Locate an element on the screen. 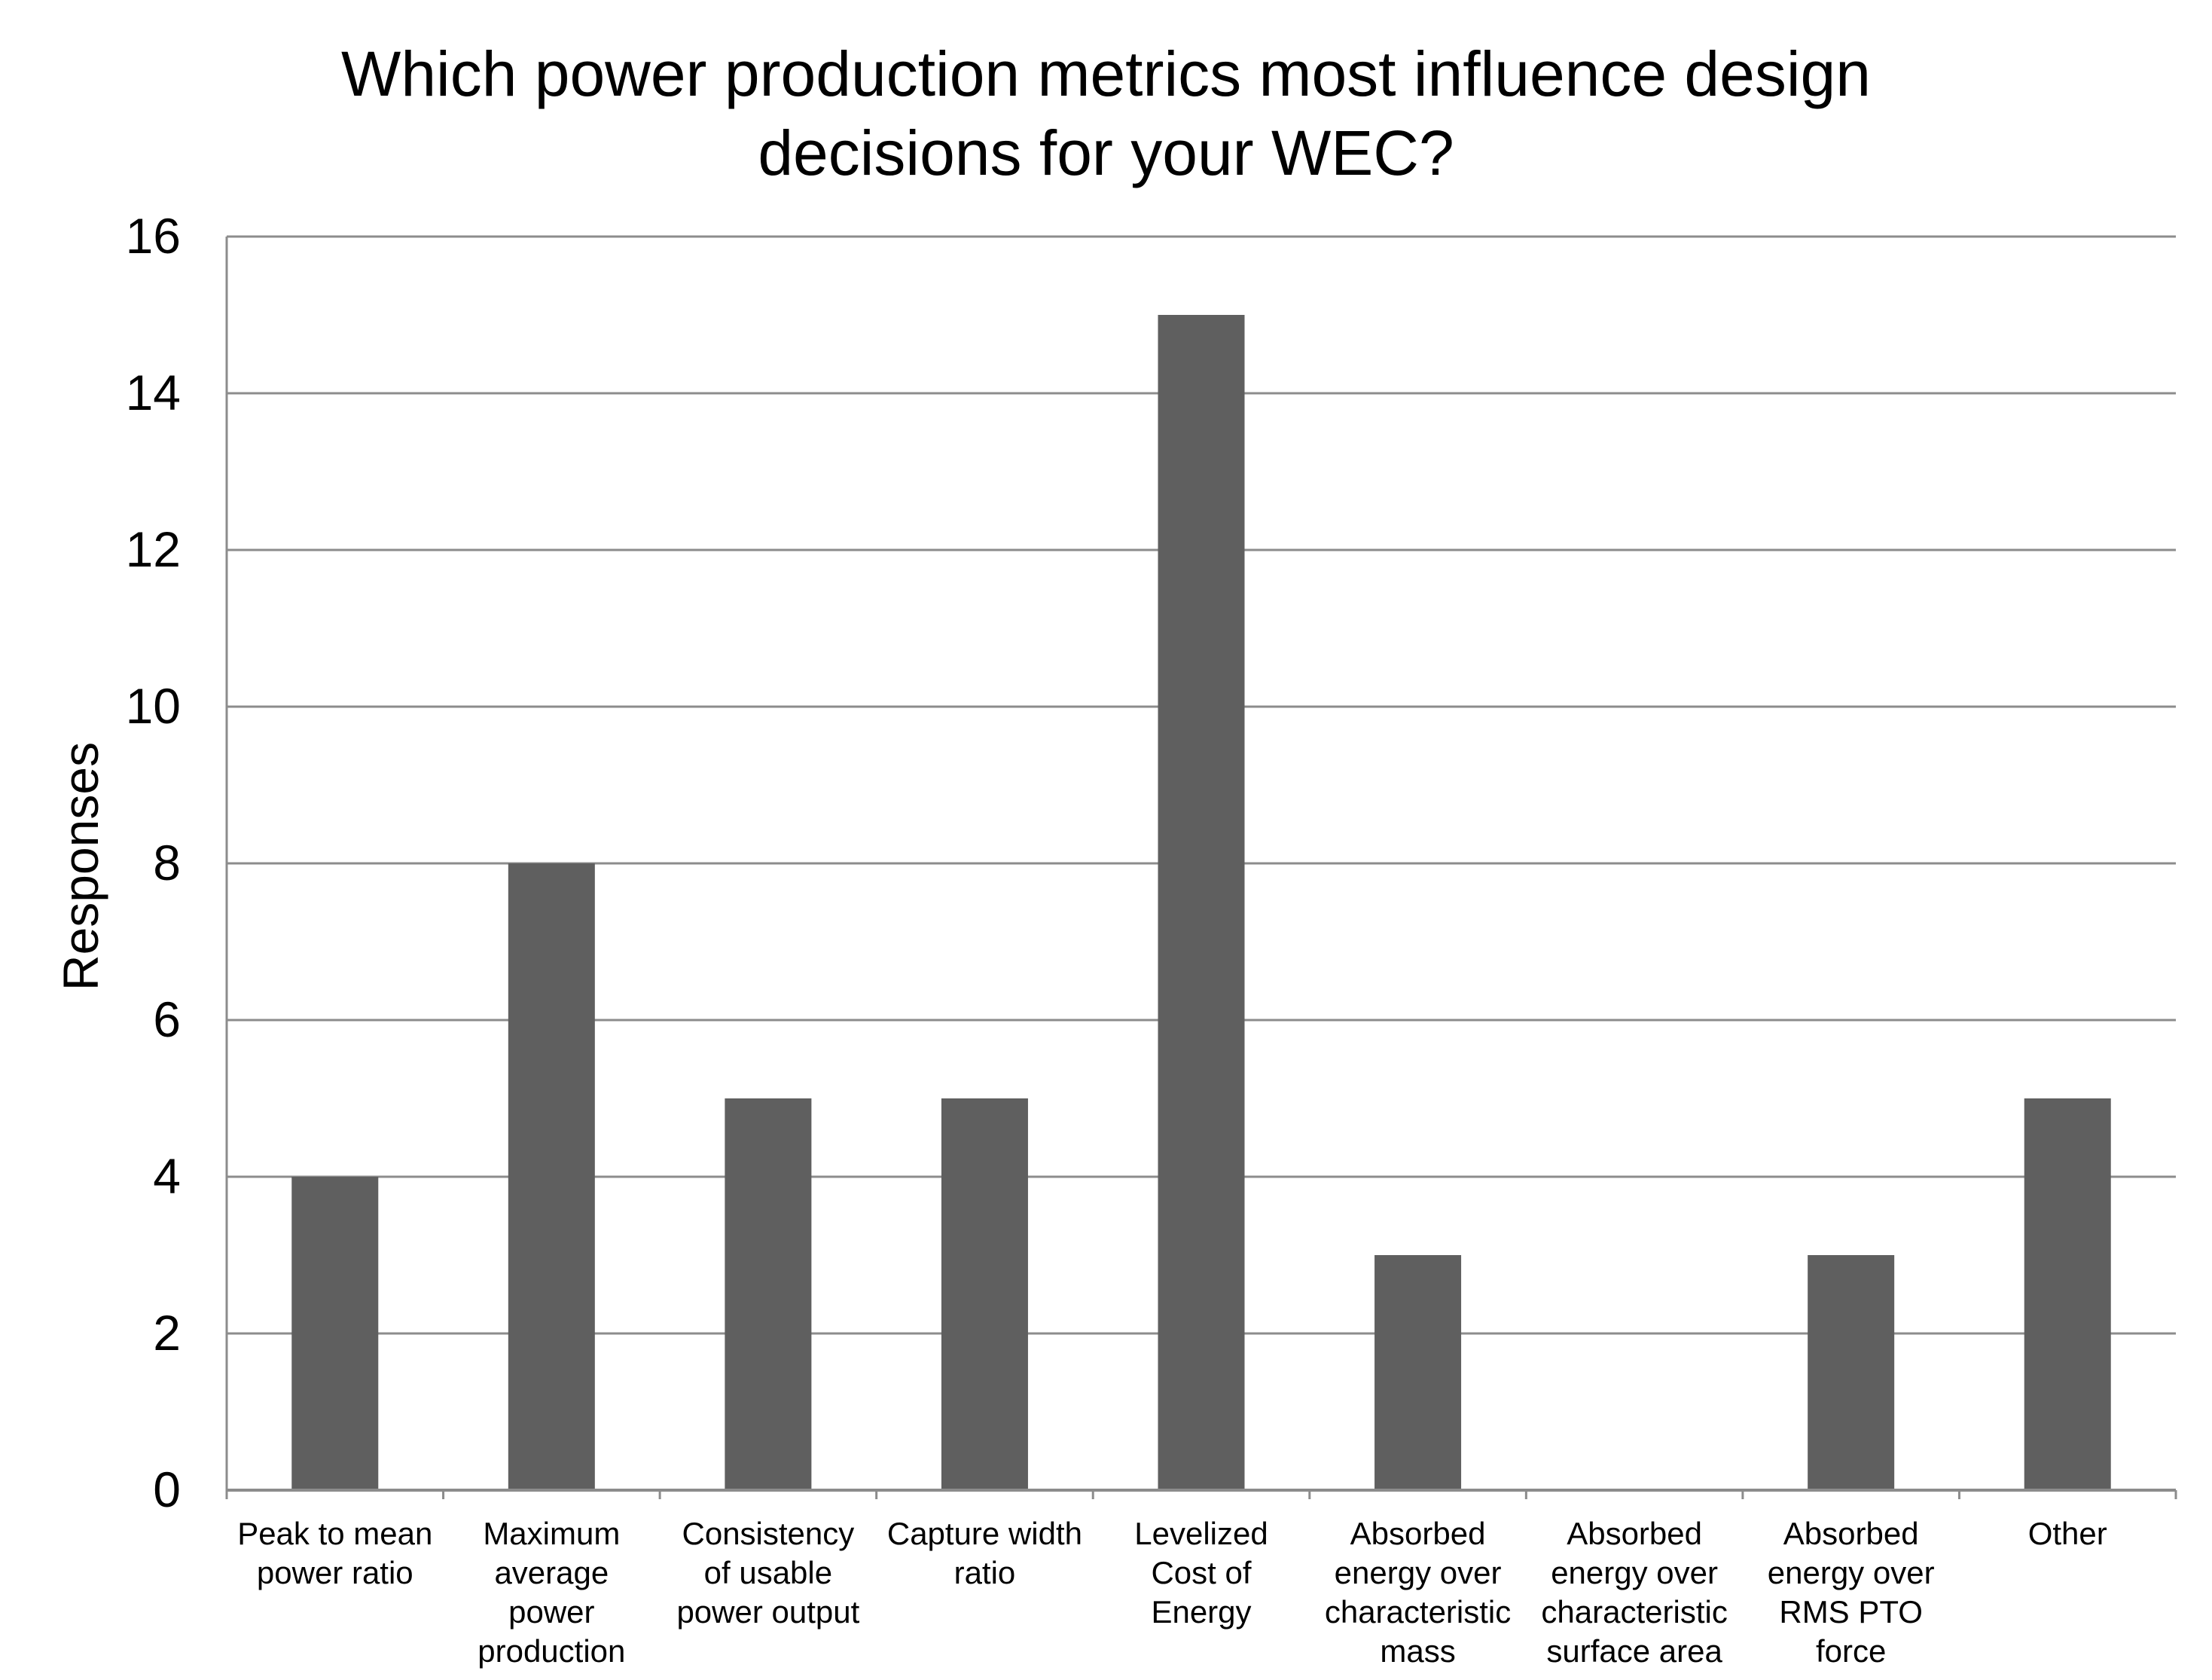  x-tick-label-line: ratio is located at coordinates (985, 1572).